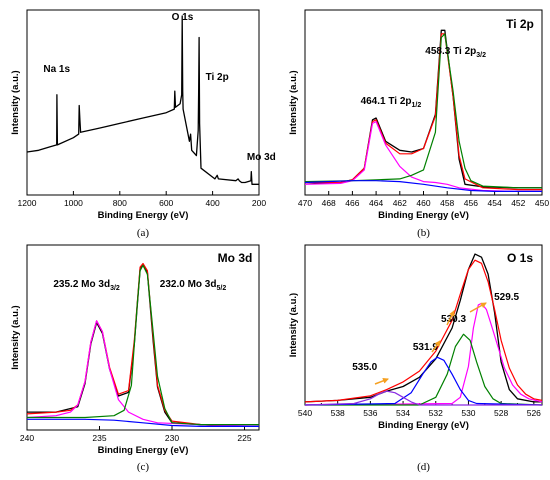 This screenshot has width=550, height=480. Describe the element at coordinates (471, 203) in the screenshot. I see `x-tick-label: 456` at that location.